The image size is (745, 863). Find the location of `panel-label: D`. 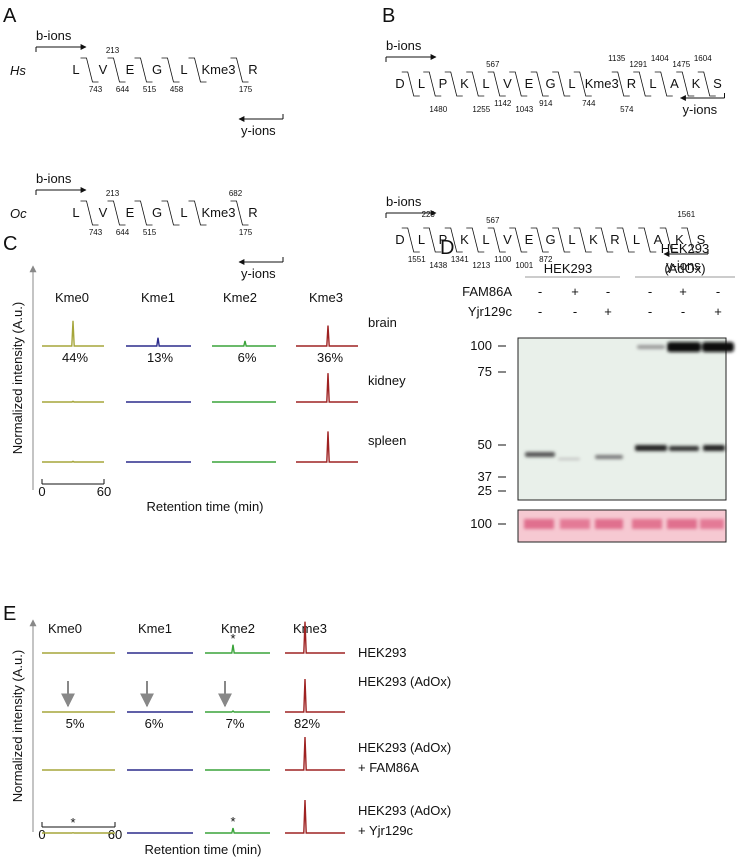

panel-label: D is located at coordinates (447, 248).